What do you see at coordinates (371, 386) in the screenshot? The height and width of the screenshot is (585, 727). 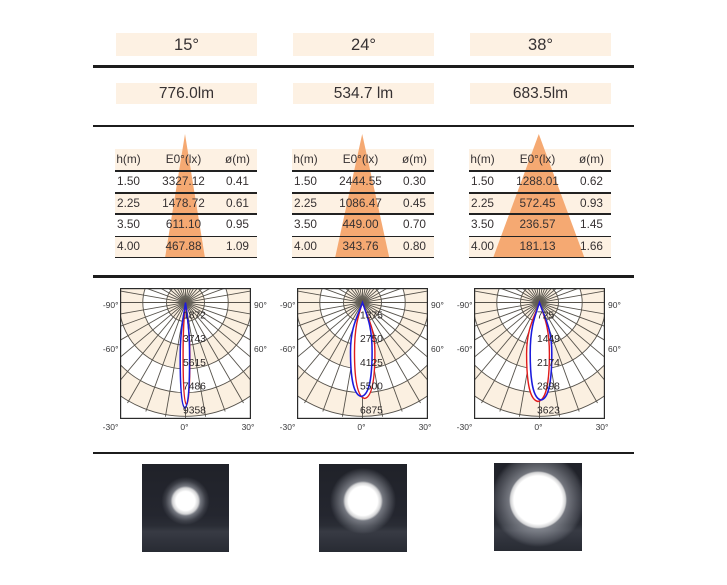 I see `svg-text: 5500` at bounding box center [371, 386].